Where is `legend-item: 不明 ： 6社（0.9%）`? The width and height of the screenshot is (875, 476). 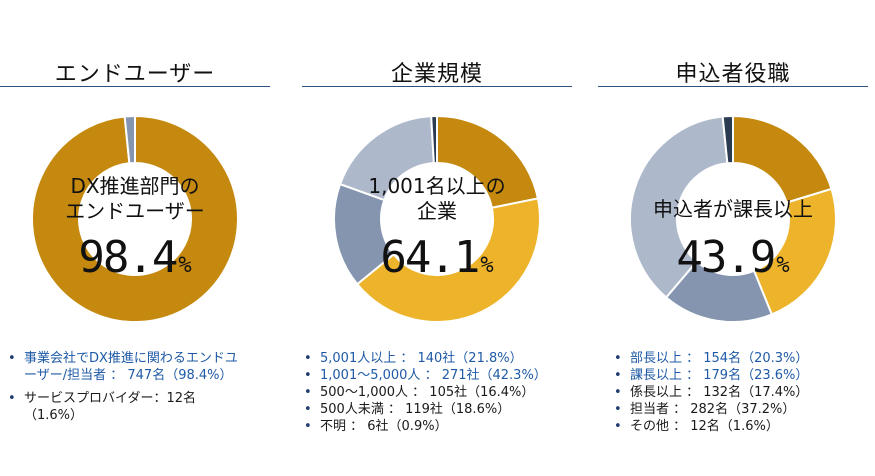 legend-item: 不明 ： 6社（0.9%） is located at coordinates (434, 426).